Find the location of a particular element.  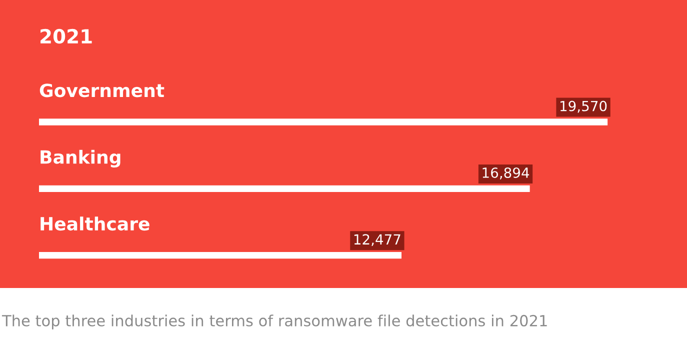

data-label: 19,570 is located at coordinates (583, 106).